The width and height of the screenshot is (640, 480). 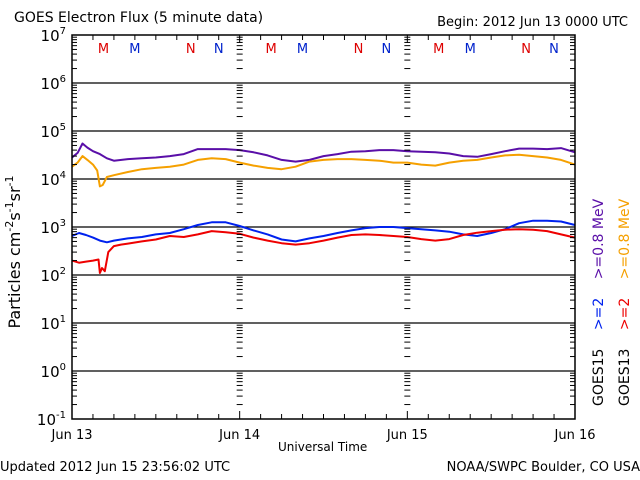 What do you see at coordinates (625, 377) in the screenshot?
I see `legend-entry: GOES13` at bounding box center [625, 377].